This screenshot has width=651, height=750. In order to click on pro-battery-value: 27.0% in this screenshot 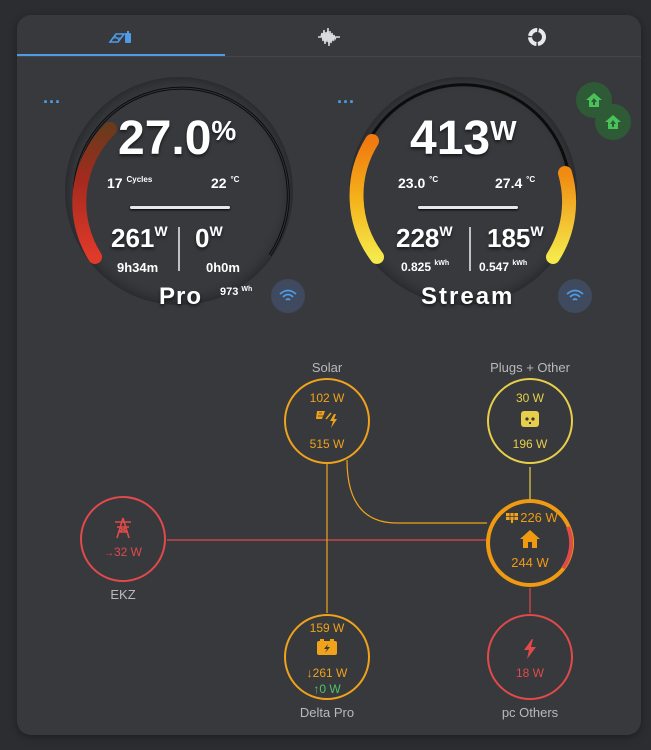, I will do `click(177, 138)`.